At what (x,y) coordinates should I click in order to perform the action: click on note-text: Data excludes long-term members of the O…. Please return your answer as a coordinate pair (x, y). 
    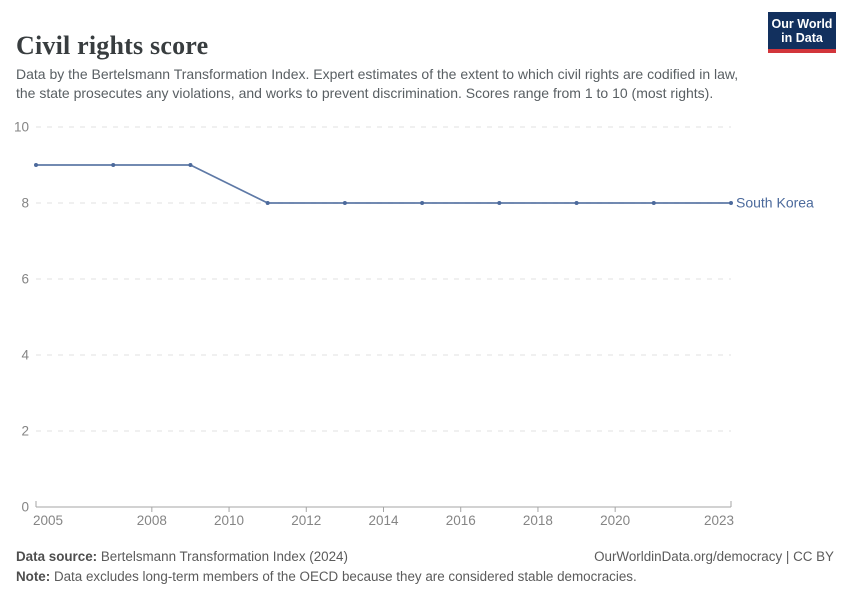
    Looking at the image, I should click on (343, 576).